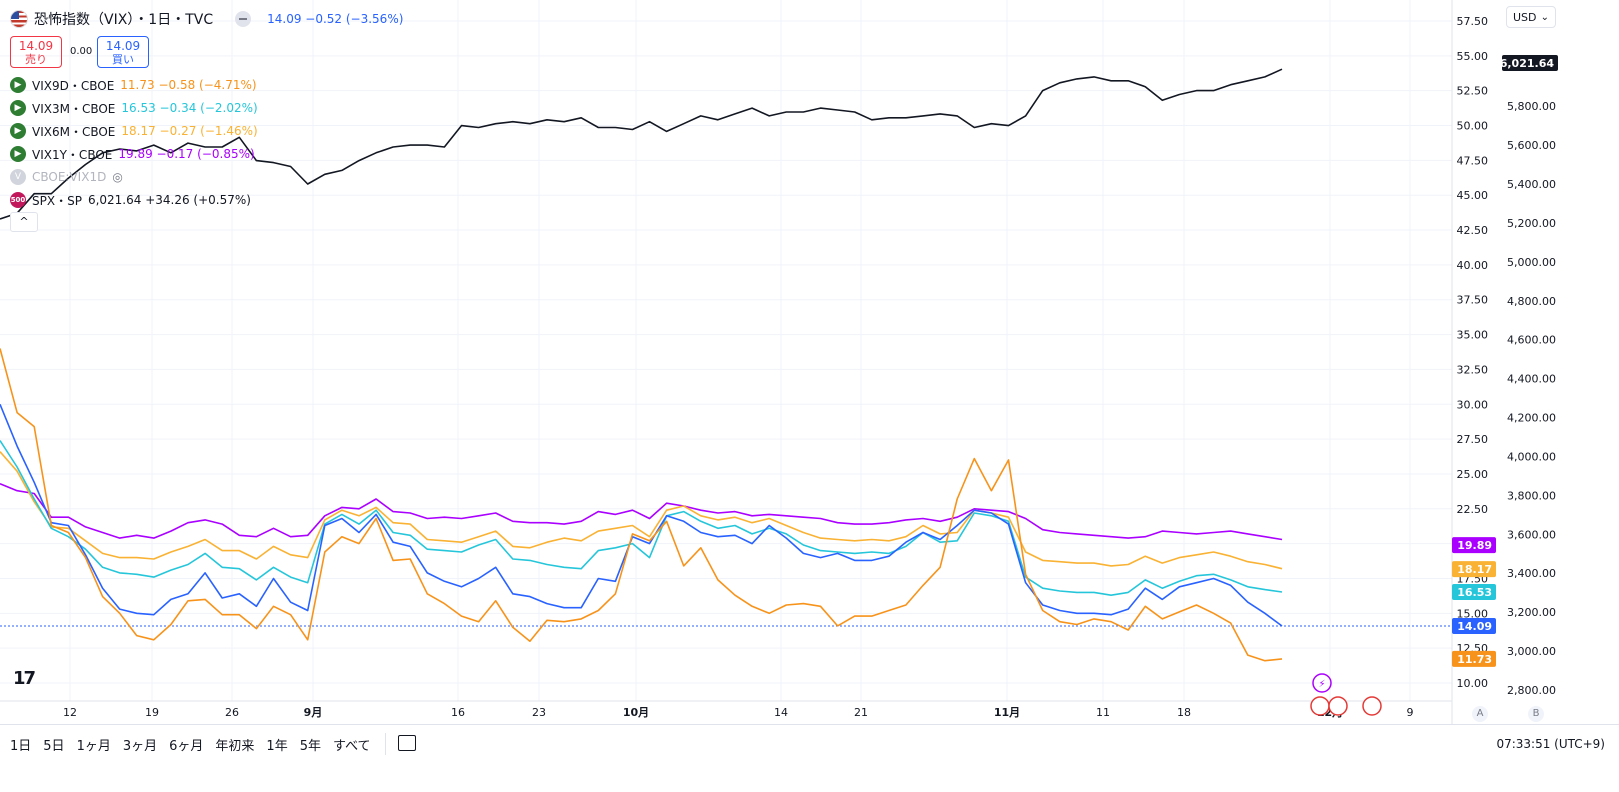 Image resolution: width=1619 pixels, height=792 pixels. I want to click on range-5d: 5日, so click(54, 746).